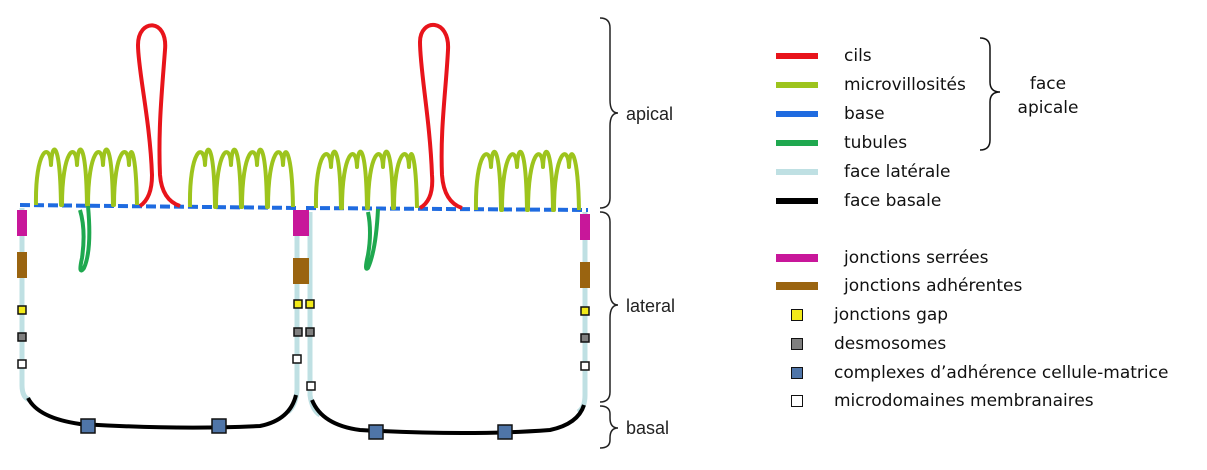 This screenshot has height=470, width=1207. What do you see at coordinates (897, 172) in the screenshot?
I see `legend-label: face latérale` at bounding box center [897, 172].